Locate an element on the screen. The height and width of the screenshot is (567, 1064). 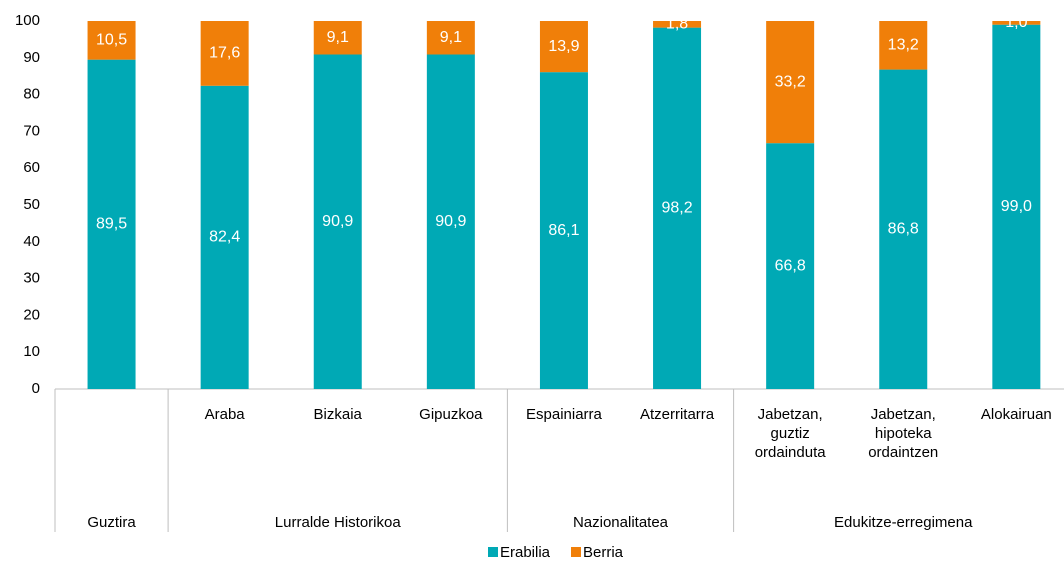
value-label: 10,5 is located at coordinates (111, 40).